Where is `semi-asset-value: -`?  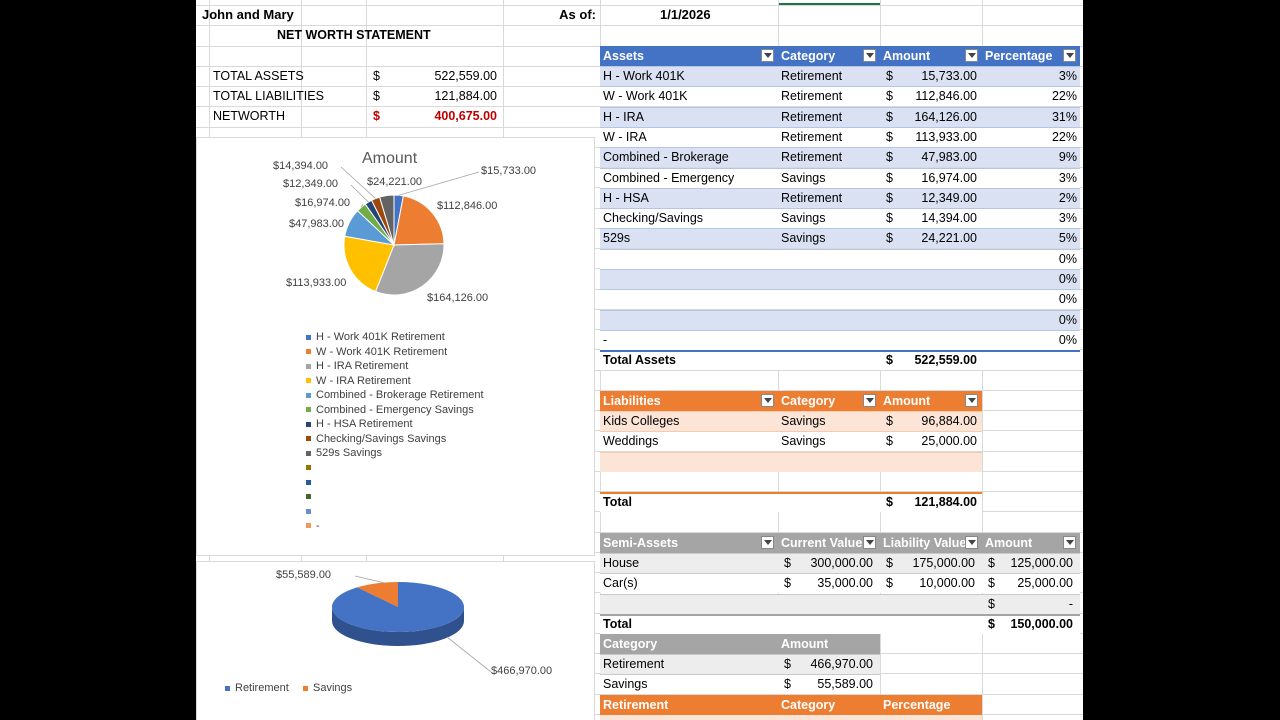 semi-asset-value: - is located at coordinates (1070, 603).